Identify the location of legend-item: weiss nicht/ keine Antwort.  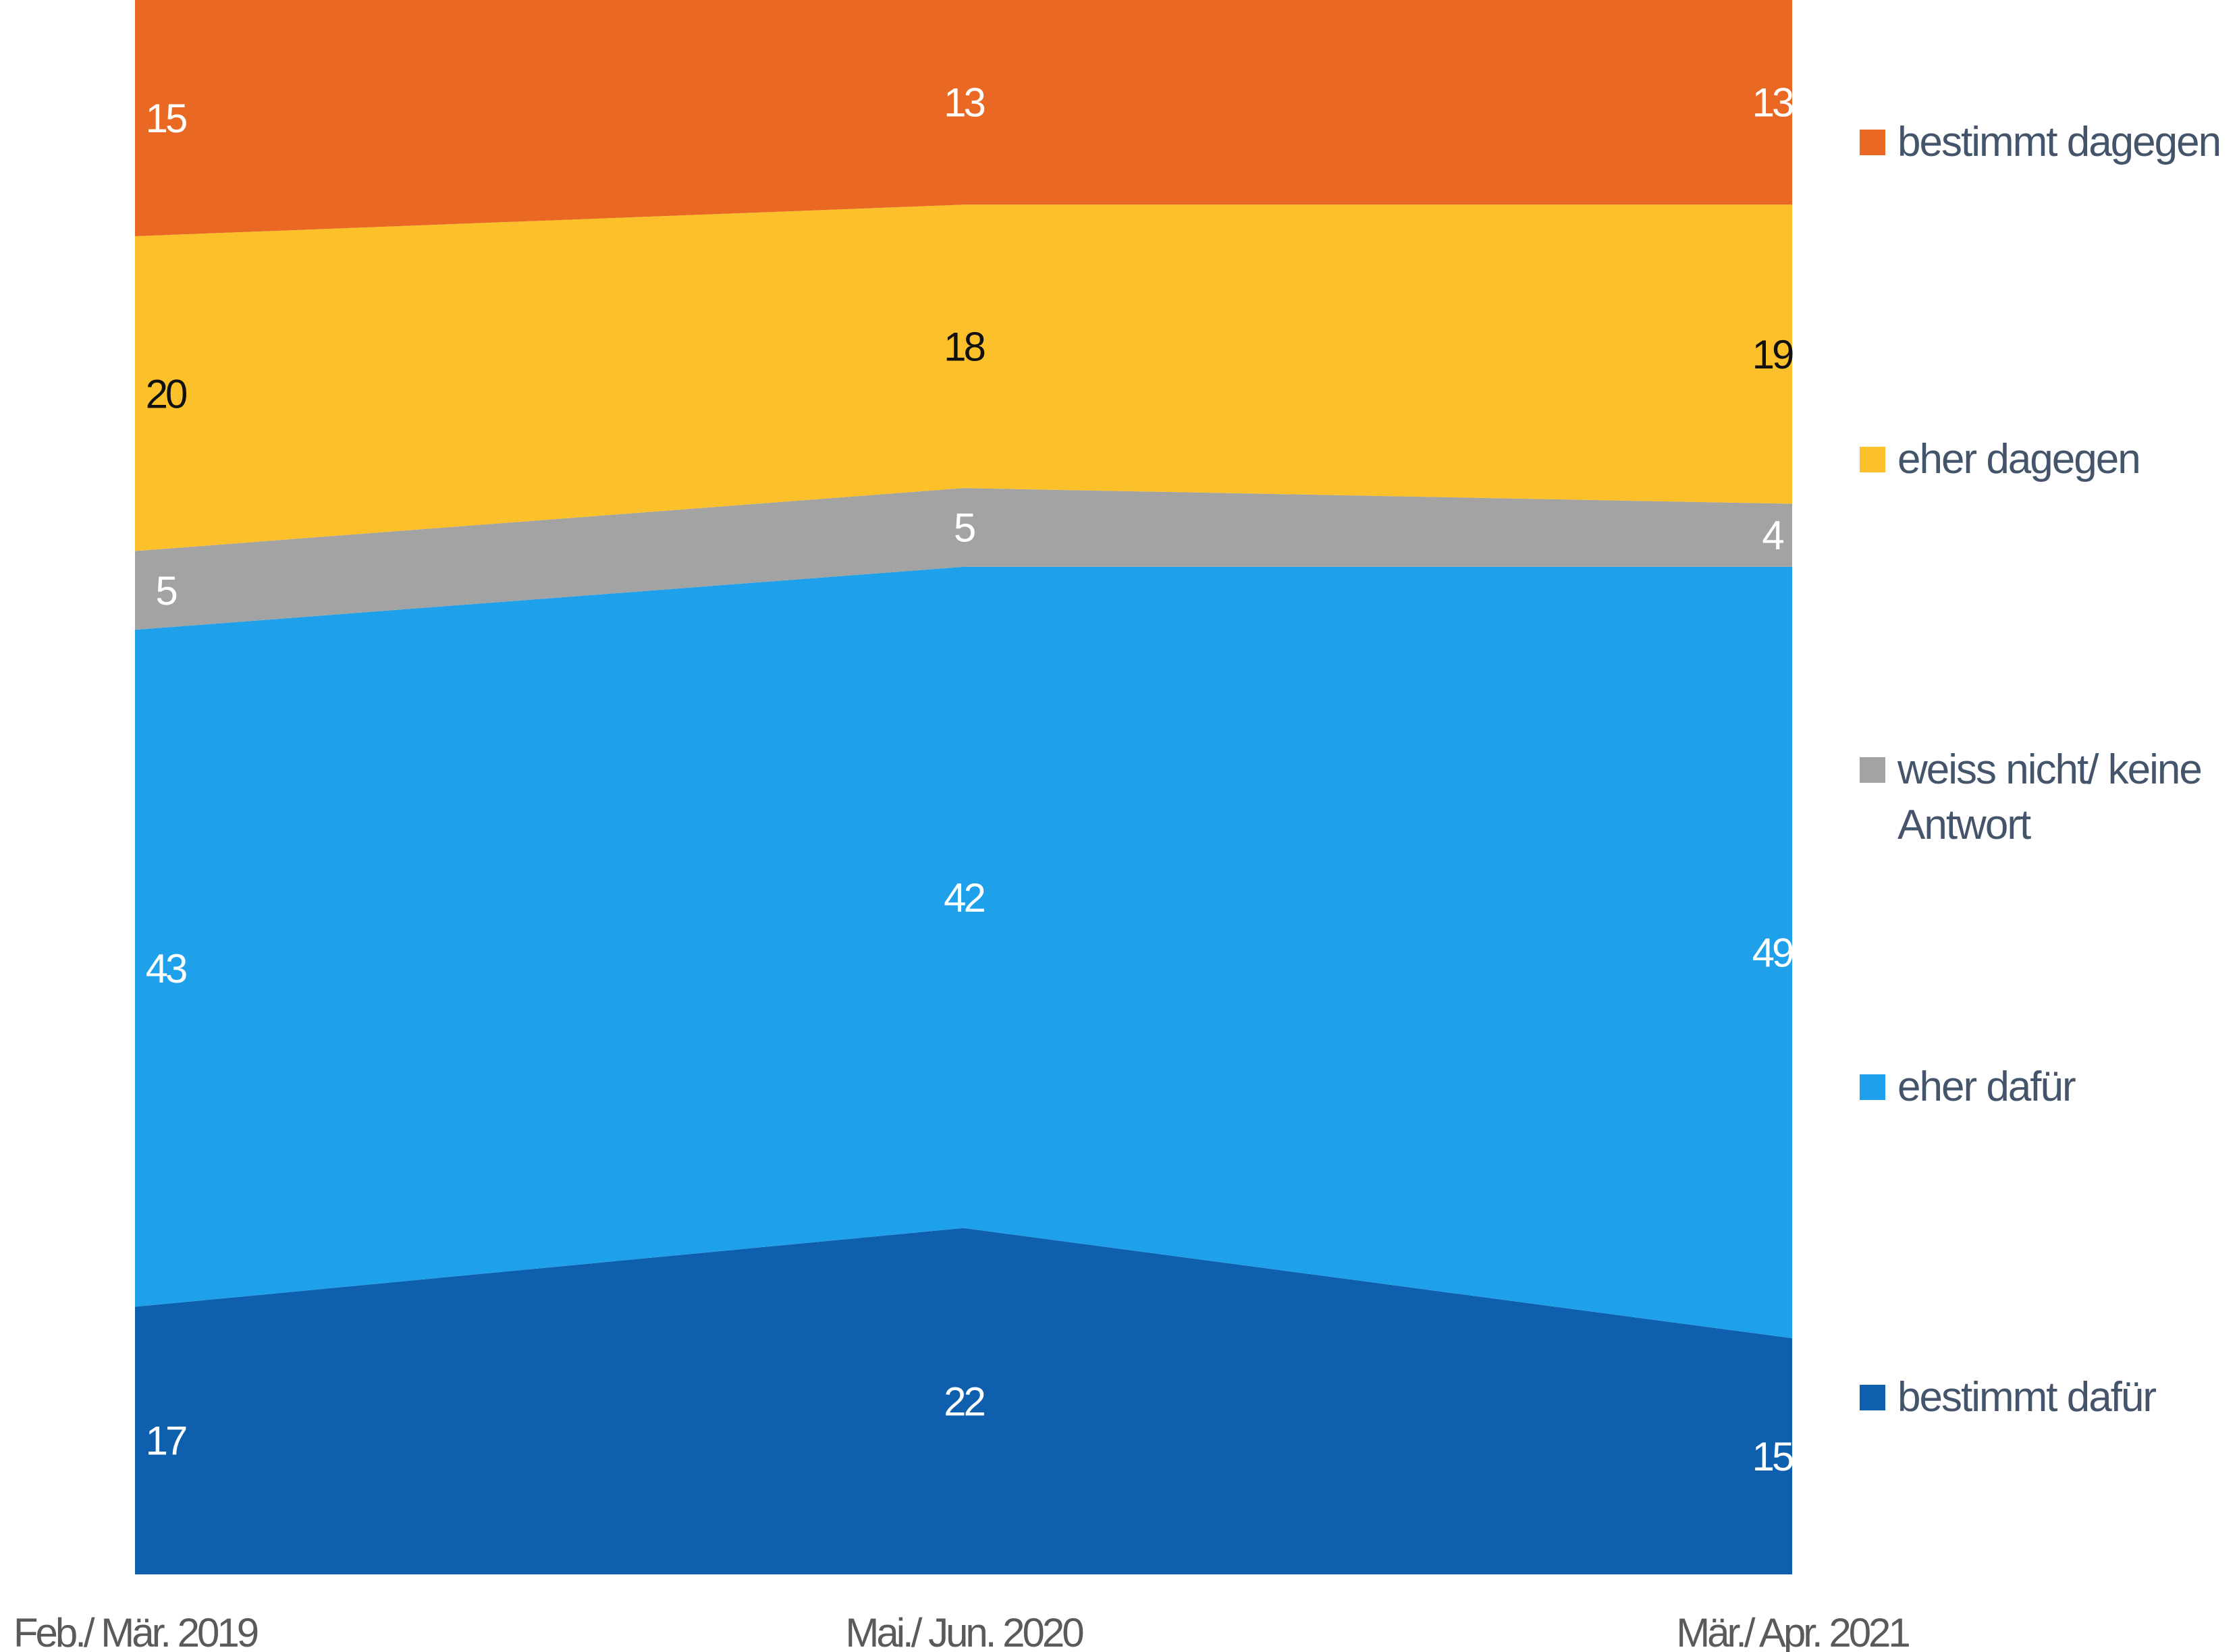
(2048, 797).